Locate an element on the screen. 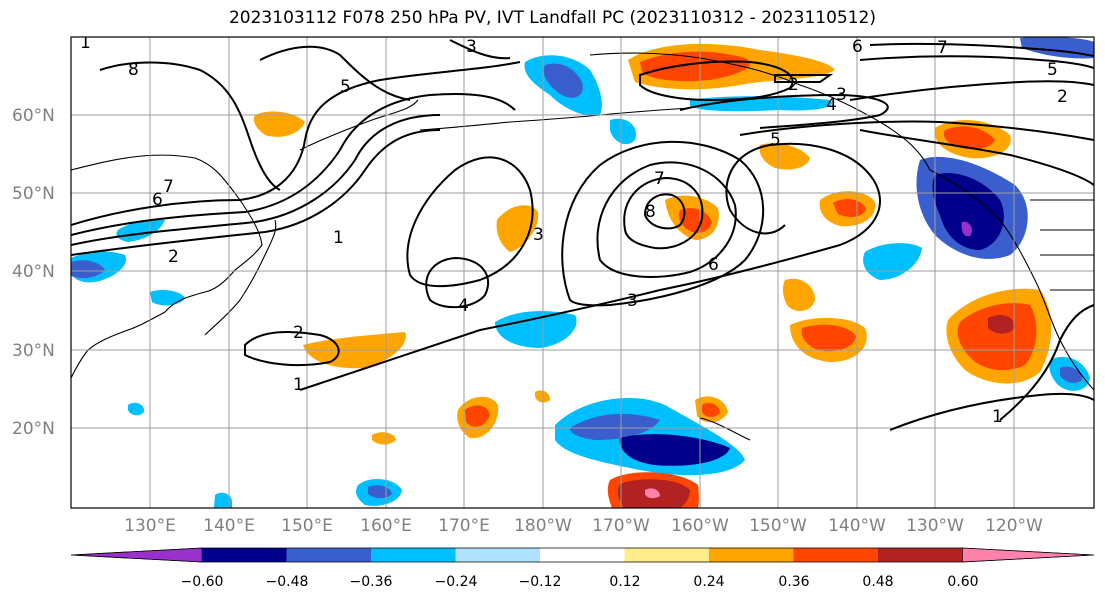  lon-label: 160°E is located at coordinates (386, 526).